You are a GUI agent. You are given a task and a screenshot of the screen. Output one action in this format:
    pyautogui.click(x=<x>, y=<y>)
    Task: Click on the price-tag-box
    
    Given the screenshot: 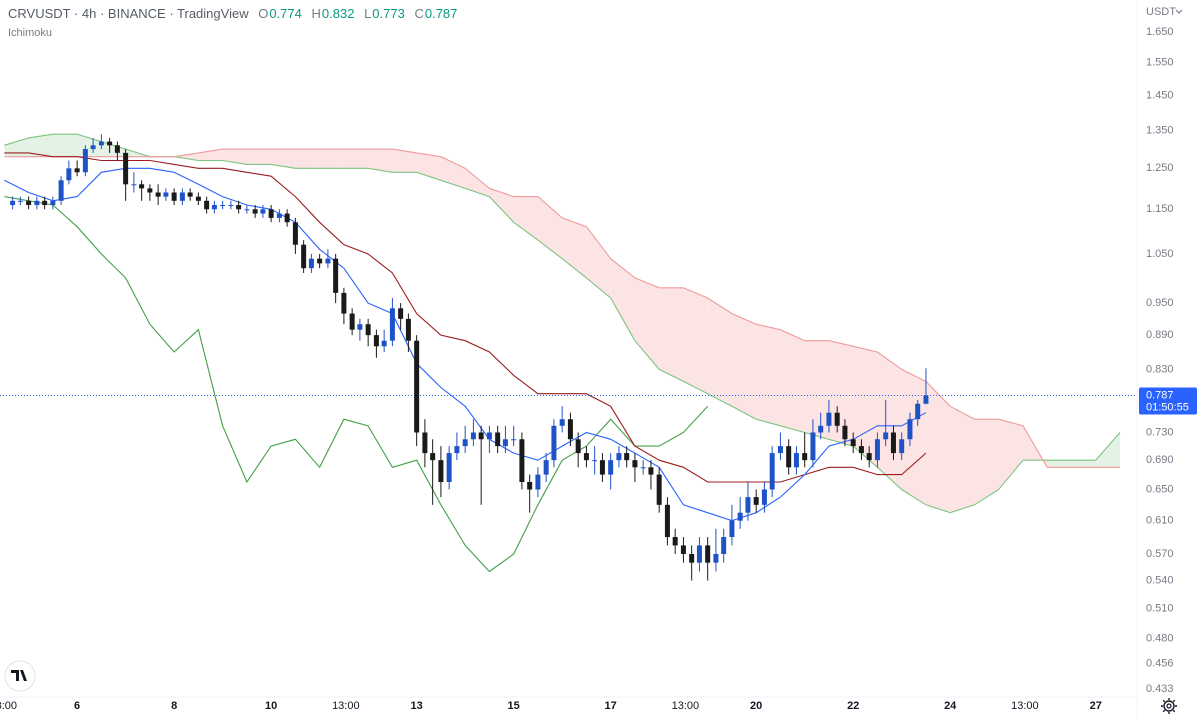 What is the action you would take?
    pyautogui.click(x=1168, y=401)
    